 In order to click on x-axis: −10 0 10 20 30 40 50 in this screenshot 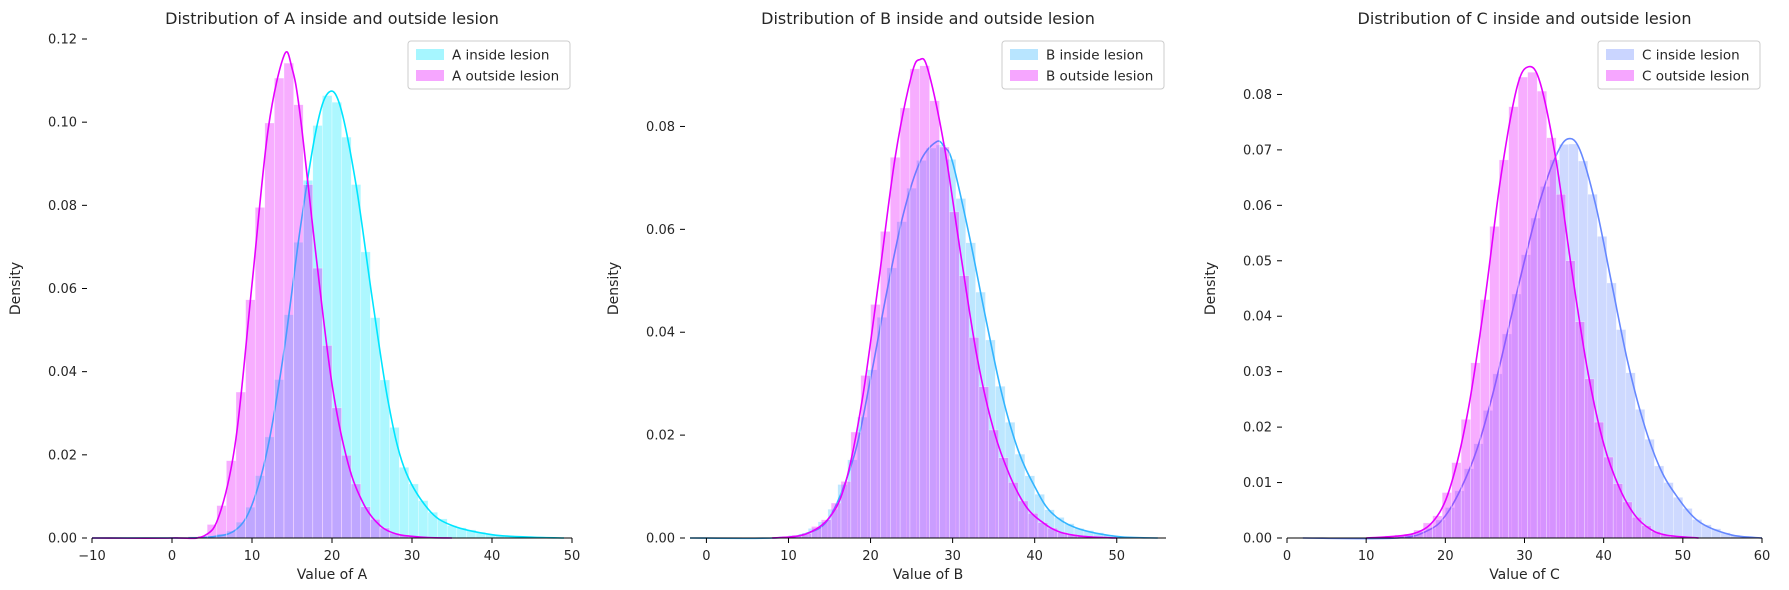, I will do `click(329, 550)`.